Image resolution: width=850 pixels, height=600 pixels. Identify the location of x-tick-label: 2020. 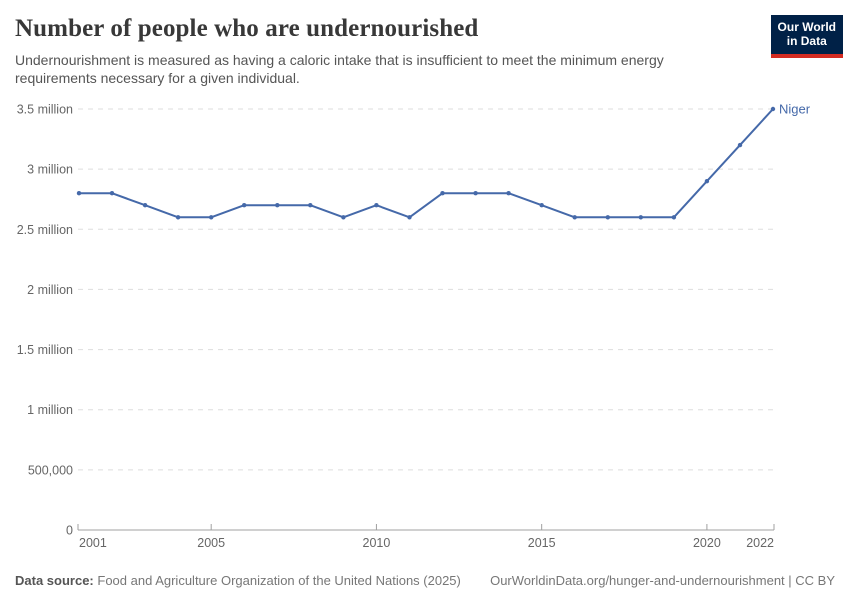
(707, 543).